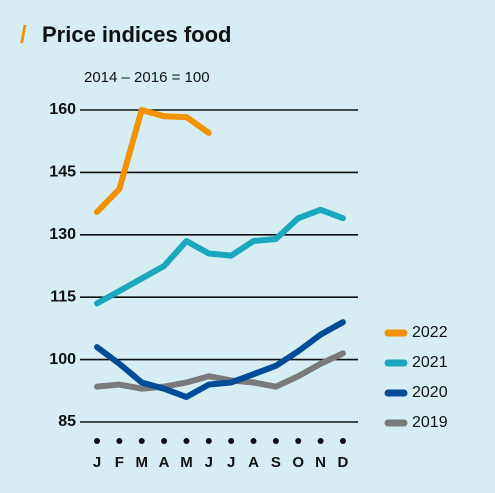 This screenshot has width=495, height=493. Describe the element at coordinates (62, 359) in the screenshot. I see `y-tick-label: 100` at that location.